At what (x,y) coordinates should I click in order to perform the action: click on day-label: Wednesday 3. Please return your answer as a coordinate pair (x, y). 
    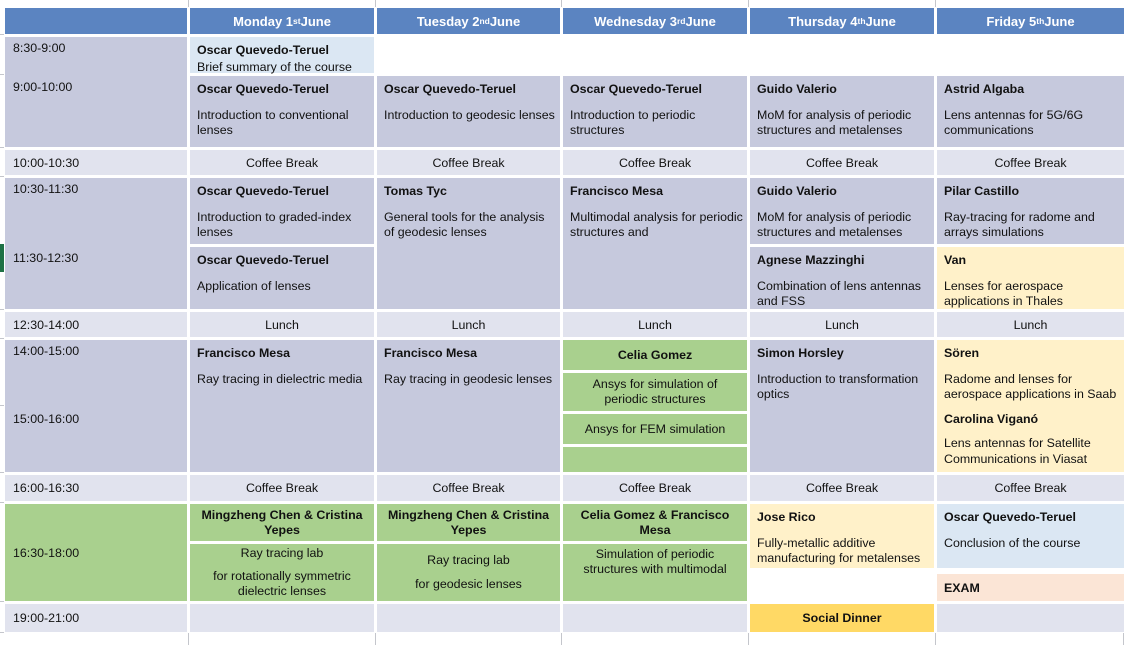
    Looking at the image, I should click on (635, 21).